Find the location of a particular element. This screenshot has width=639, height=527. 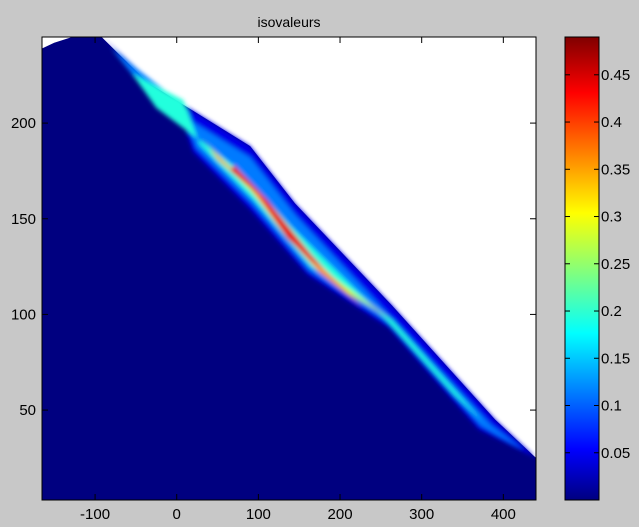

y-tick-label: 100 is located at coordinates (23, 314).